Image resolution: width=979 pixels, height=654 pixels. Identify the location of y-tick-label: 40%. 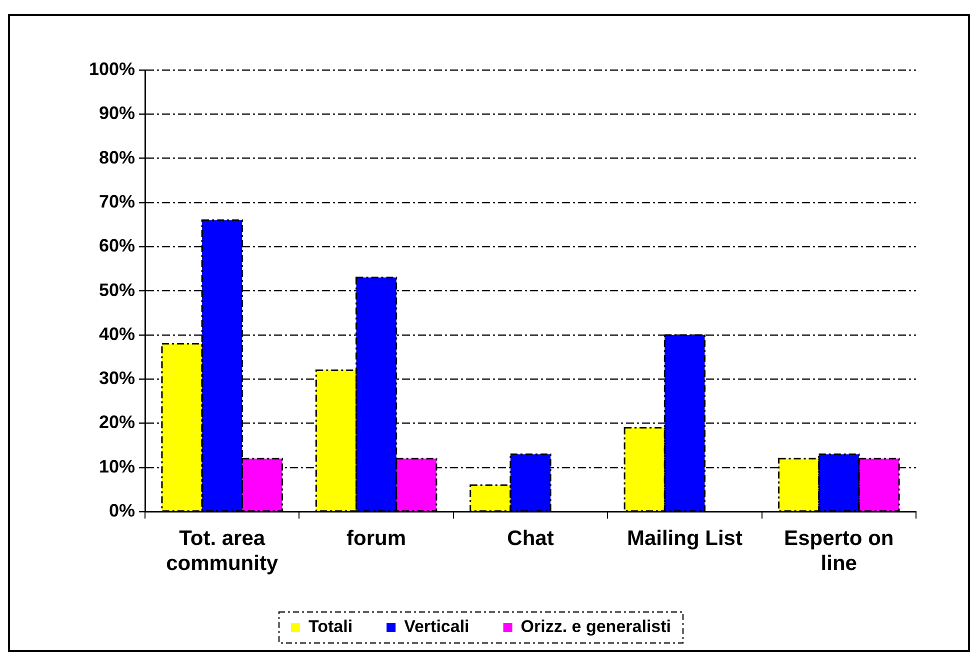
(116, 334).